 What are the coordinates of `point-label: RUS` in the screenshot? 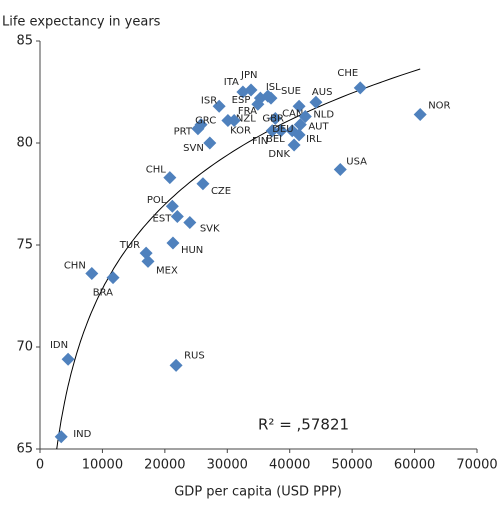 It's located at (194, 355).